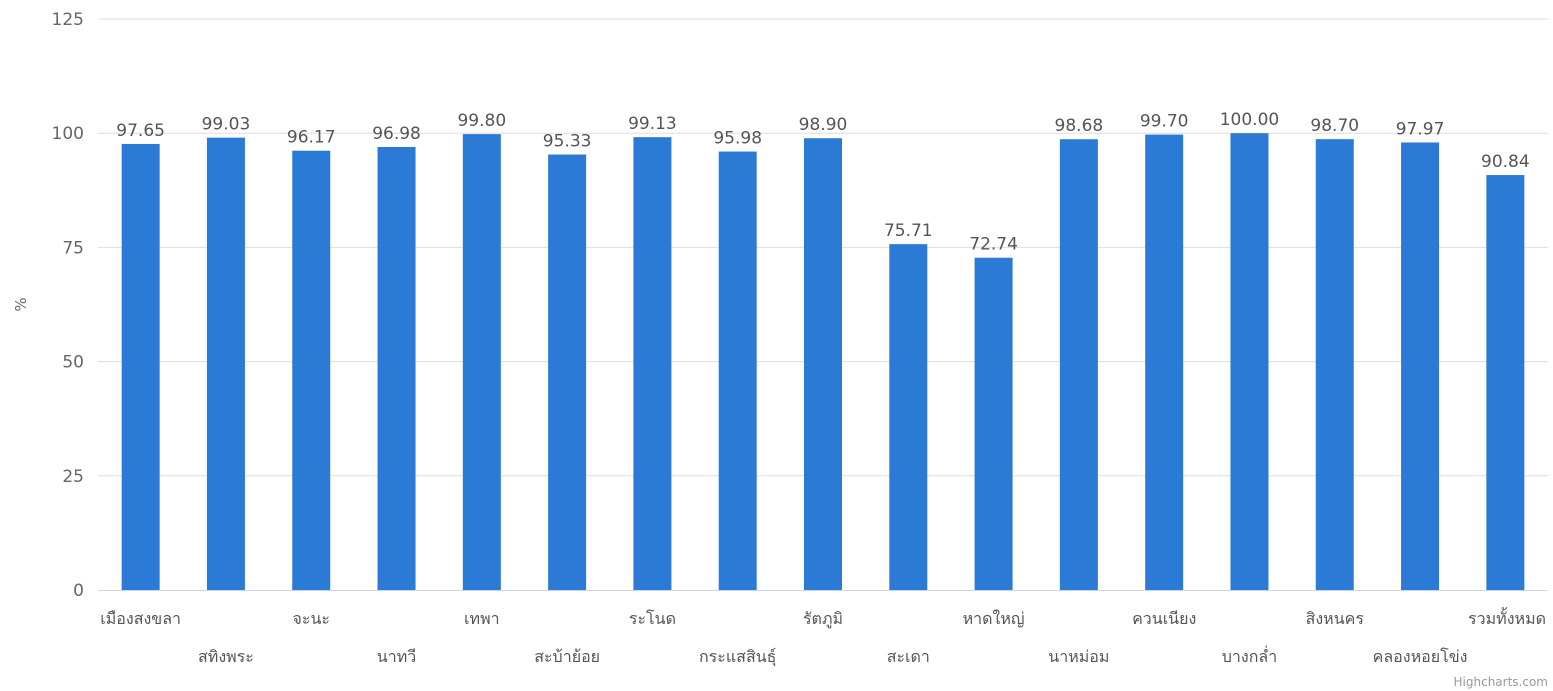  What do you see at coordinates (481, 121) in the screenshot?
I see `data-label: 99.80` at bounding box center [481, 121].